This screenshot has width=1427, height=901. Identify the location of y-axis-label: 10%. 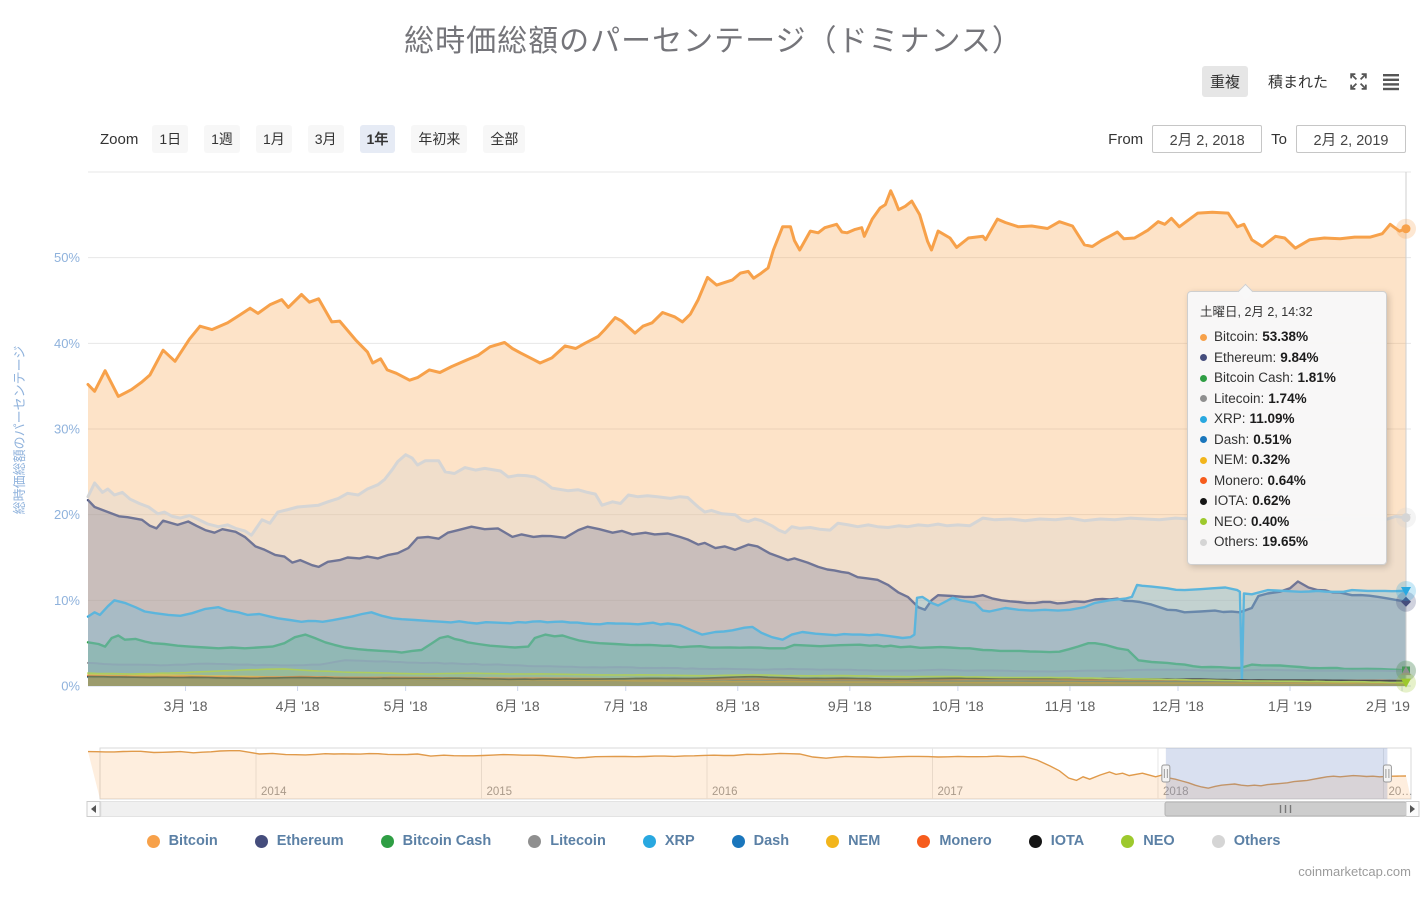
(67, 600).